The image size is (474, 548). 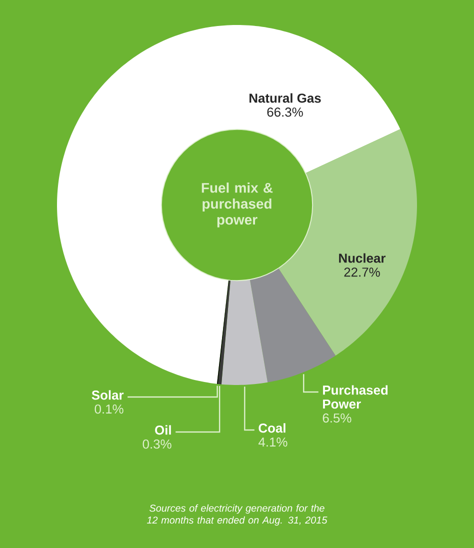 I want to click on source-note: Sources of electricity generation for the 12 months that ended on Aug. 31, 2015, so click(x=237, y=515).